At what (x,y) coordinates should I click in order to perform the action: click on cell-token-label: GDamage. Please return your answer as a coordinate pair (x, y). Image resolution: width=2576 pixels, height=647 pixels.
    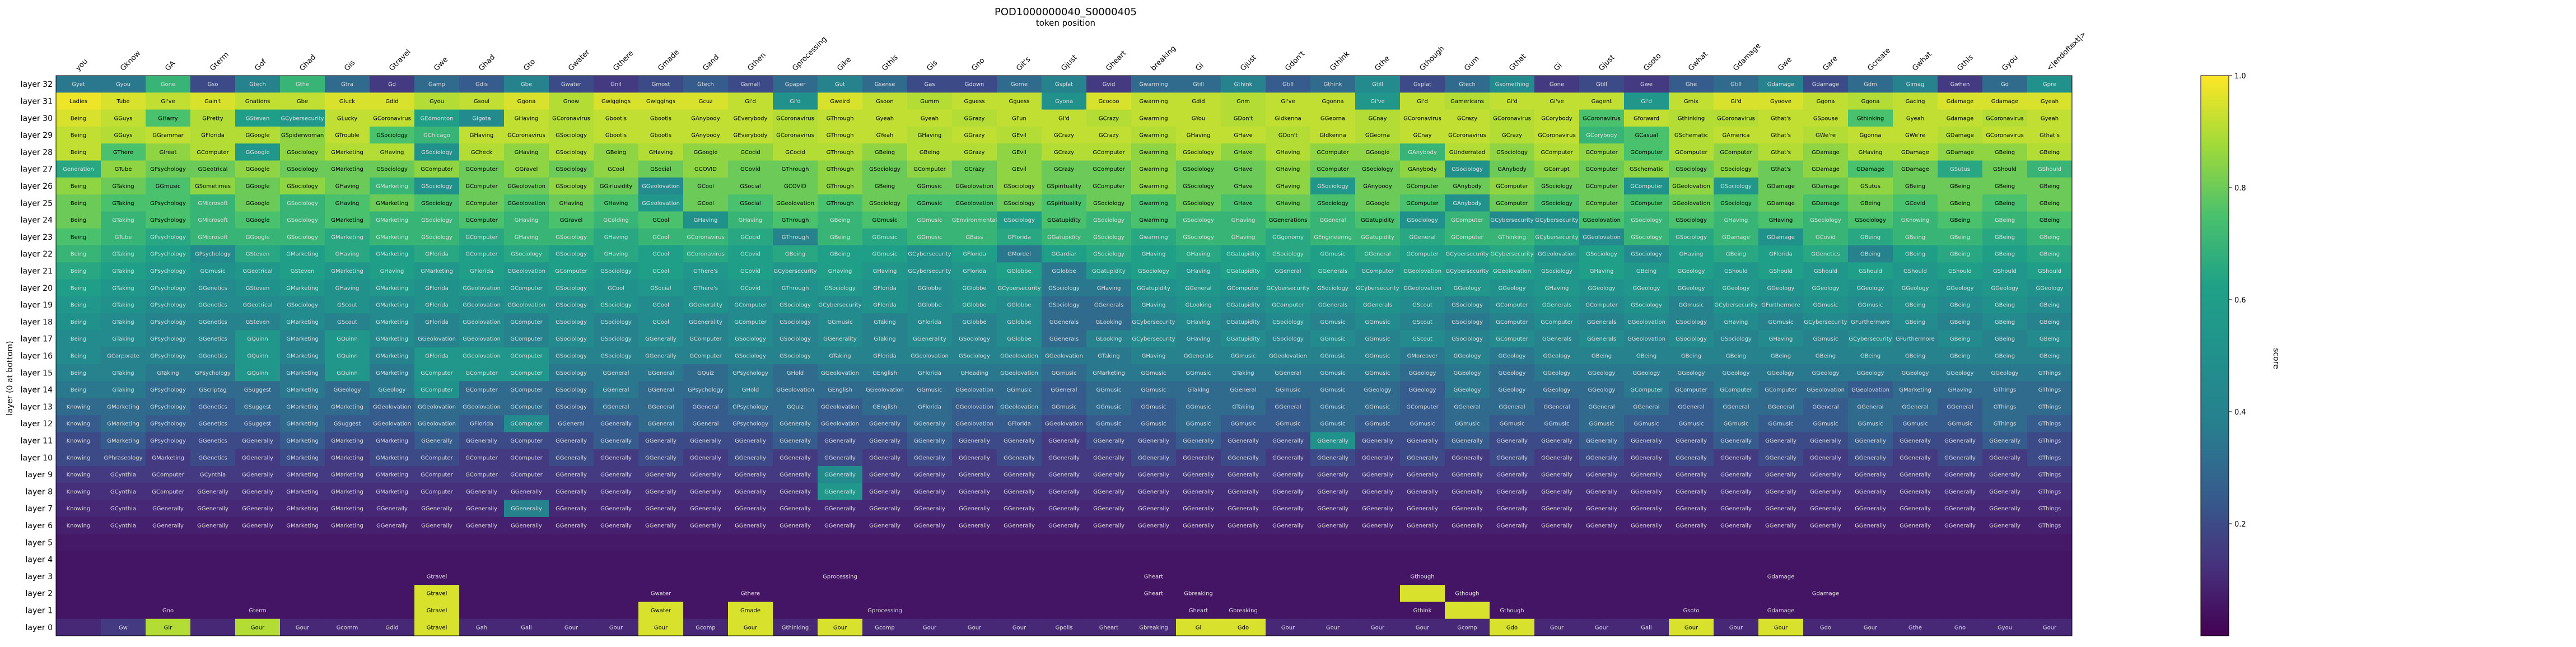
    Looking at the image, I should click on (1826, 204).